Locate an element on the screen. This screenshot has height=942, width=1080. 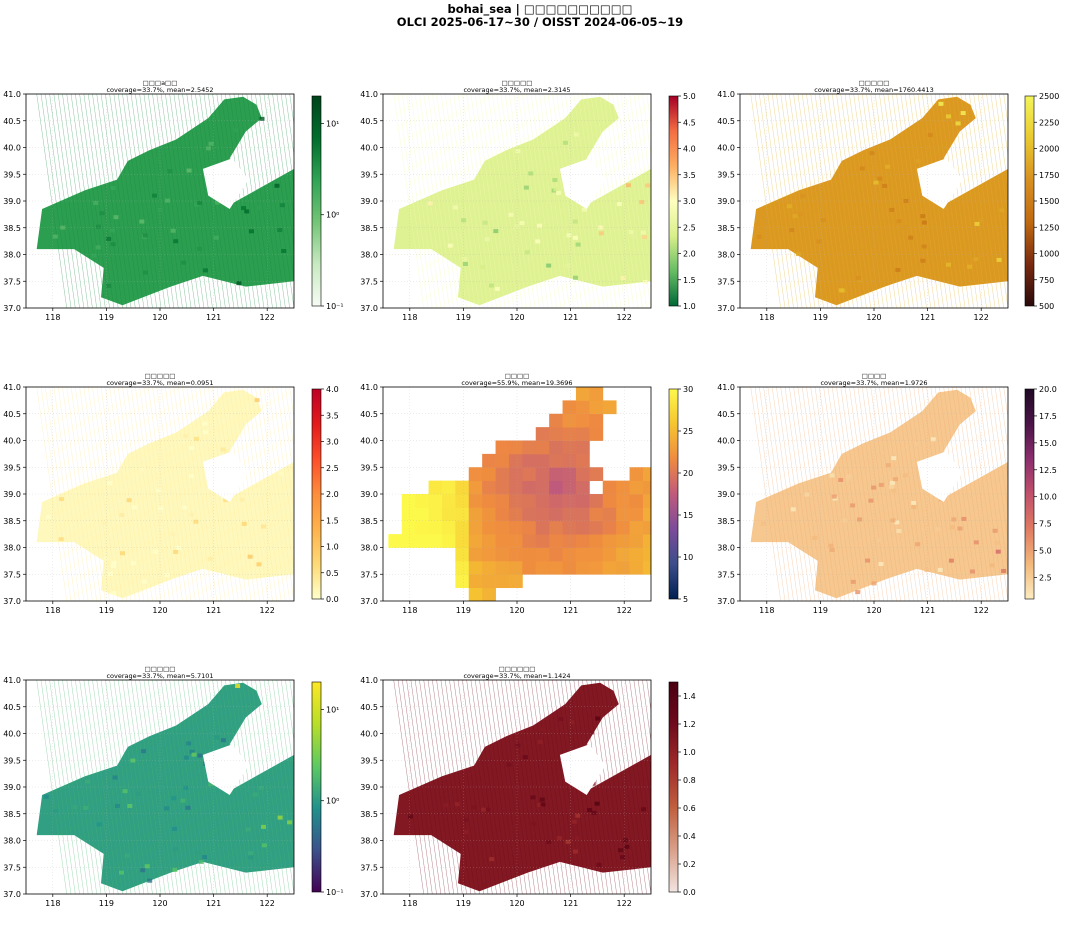
colorbar-tick-label: 1000 is located at coordinates (1049, 254).